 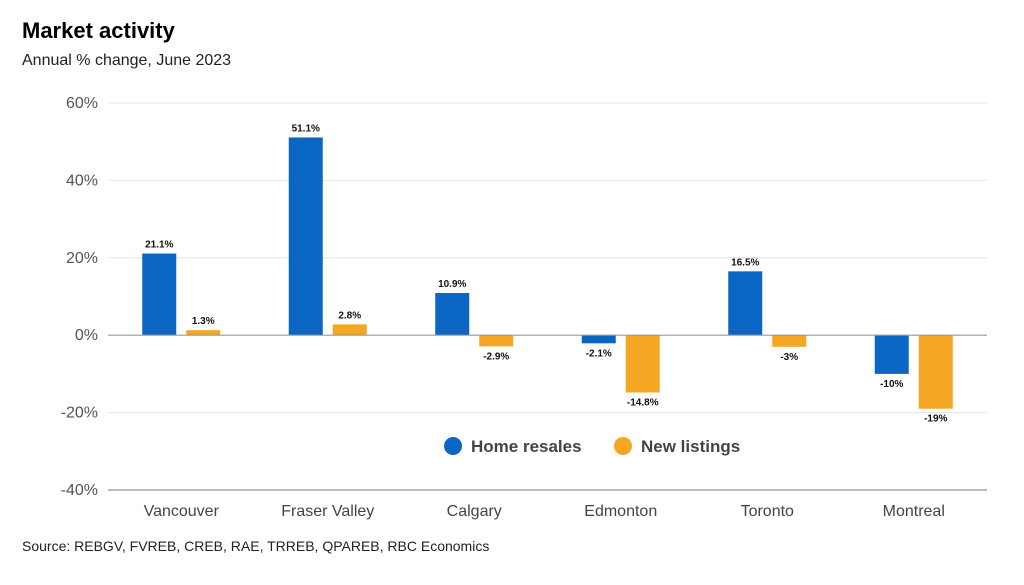 I want to click on x-tick-label: Edmonton, so click(x=620, y=511).